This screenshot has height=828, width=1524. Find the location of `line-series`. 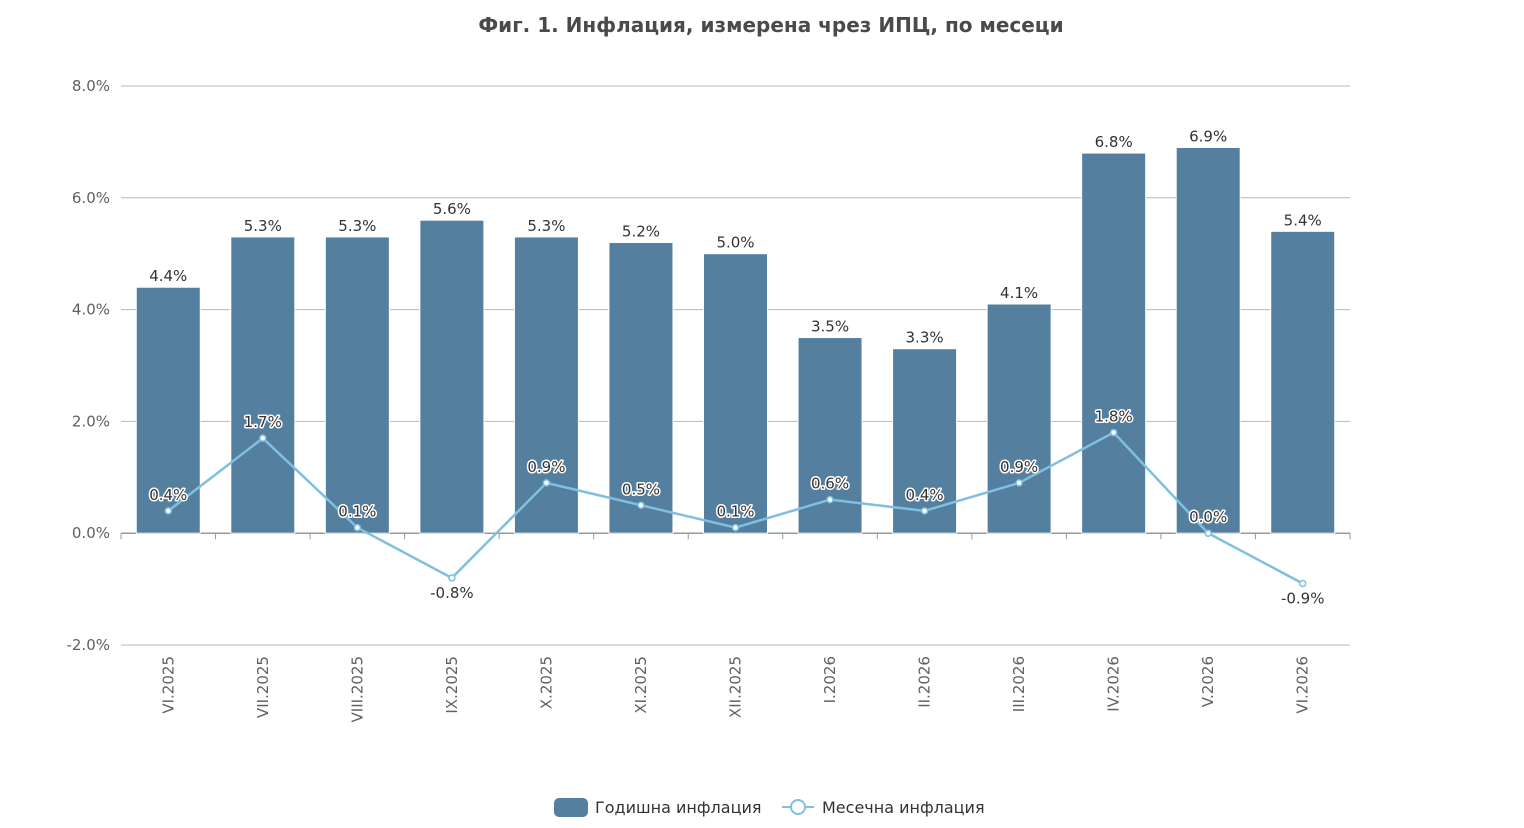

line-series is located at coordinates (735, 508).